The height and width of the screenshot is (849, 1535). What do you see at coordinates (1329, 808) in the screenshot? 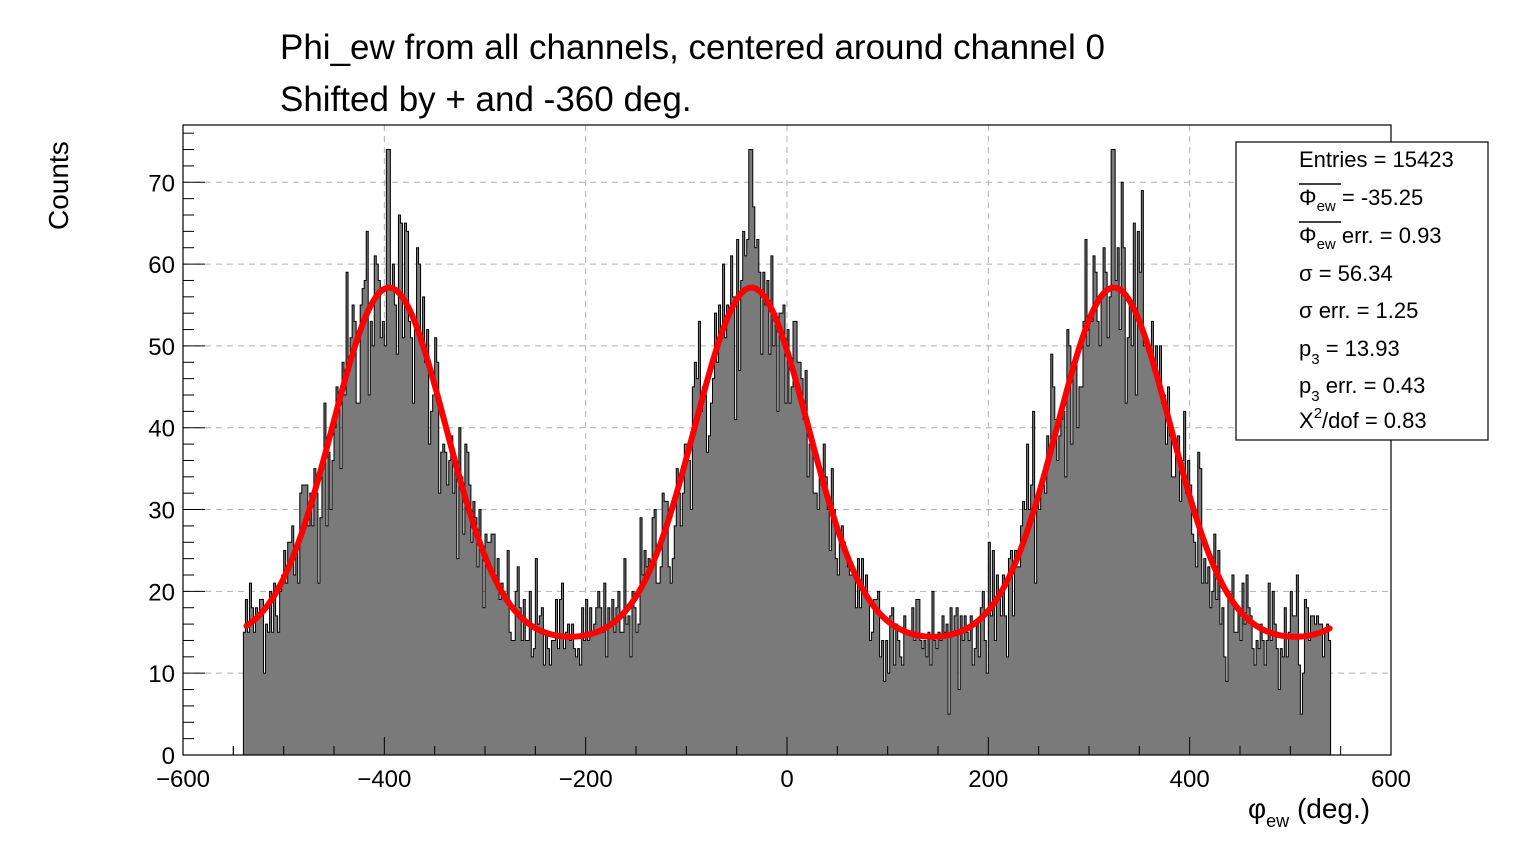
I see `x-axis-unit: (deg.)` at bounding box center [1329, 808].